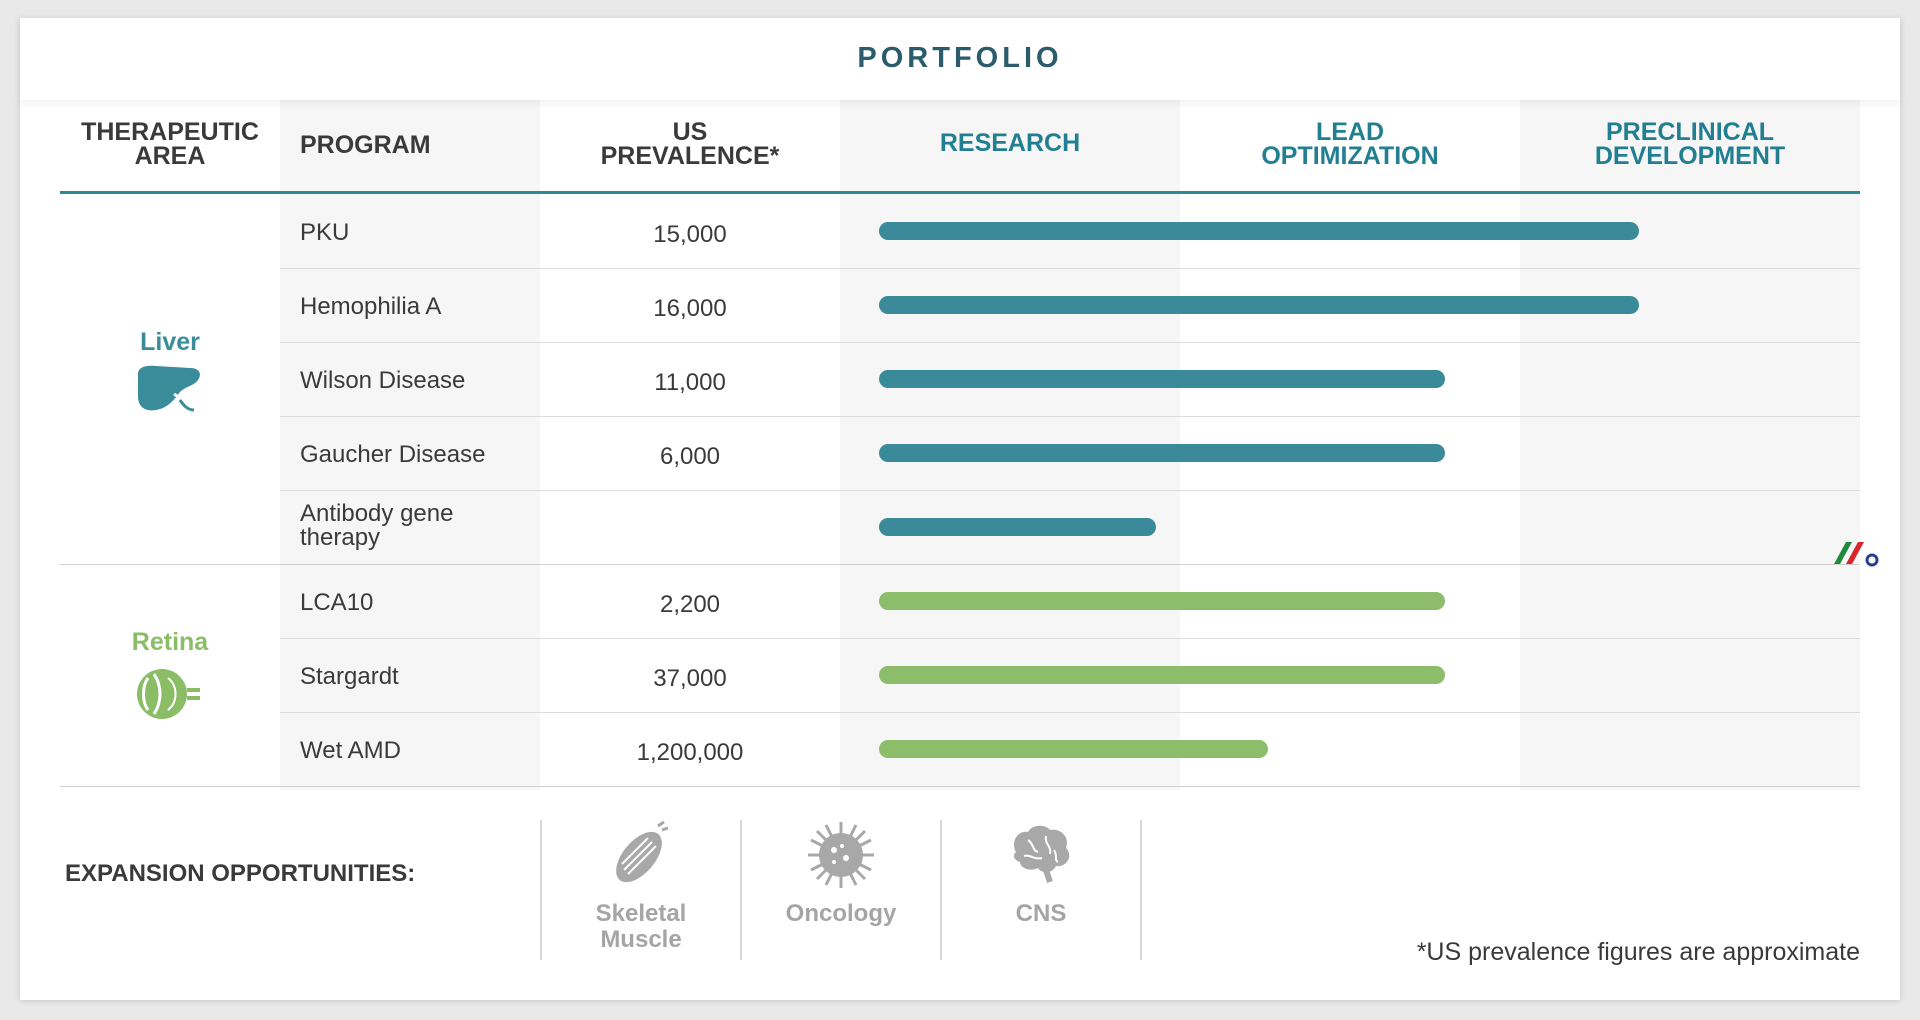 The image size is (1920, 1020). What do you see at coordinates (641, 886) in the screenshot?
I see `expansion-skeletal-muscle: Skeletal Muscle` at bounding box center [641, 886].